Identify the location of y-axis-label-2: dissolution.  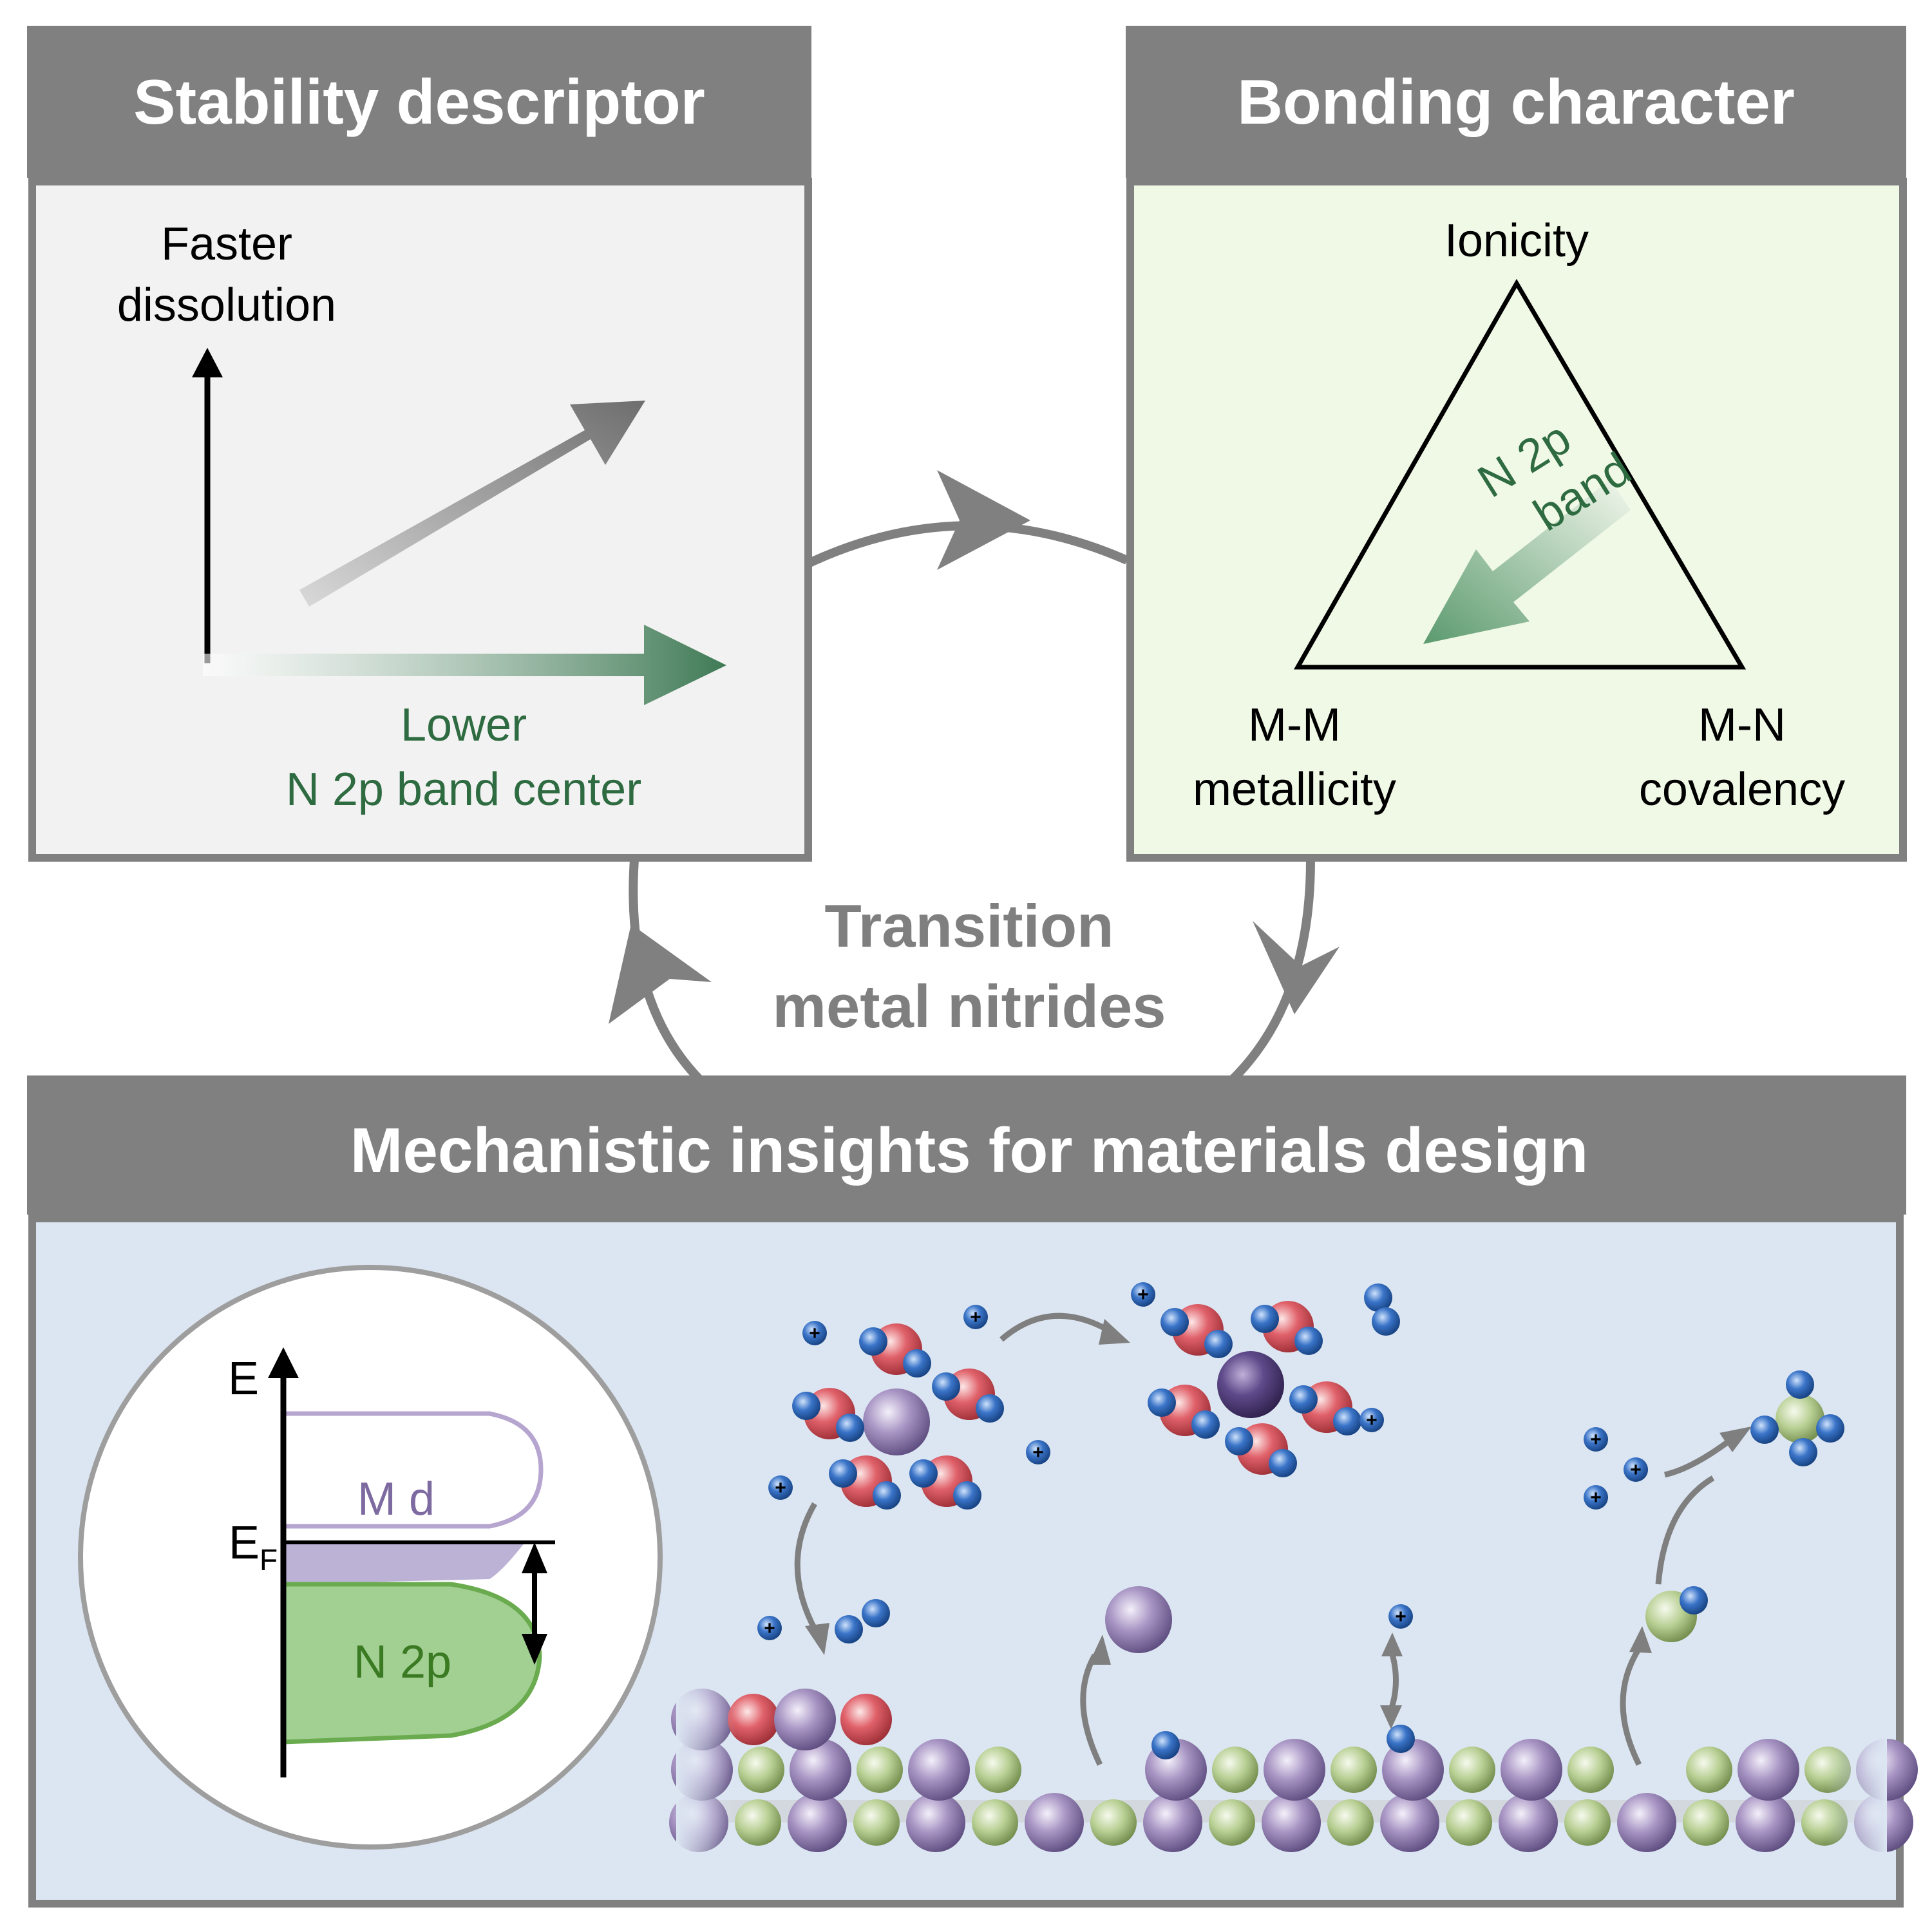
(226, 305).